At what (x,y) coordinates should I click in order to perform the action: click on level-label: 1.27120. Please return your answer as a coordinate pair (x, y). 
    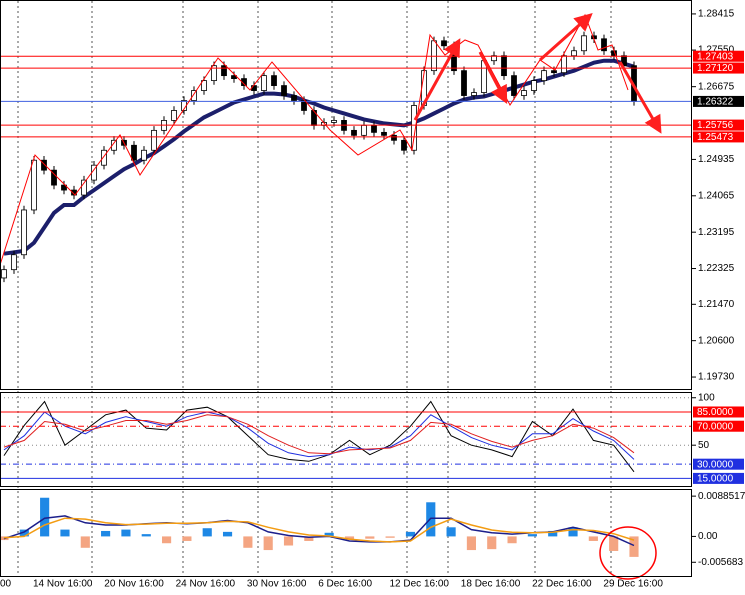
    Looking at the image, I should click on (715, 68).